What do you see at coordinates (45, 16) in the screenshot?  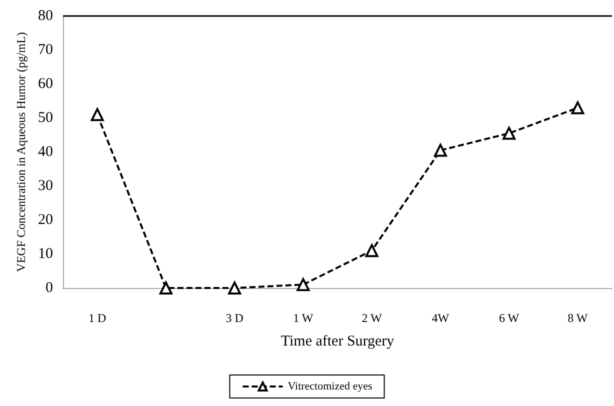 I see `y-tick-label: 80` at bounding box center [45, 16].